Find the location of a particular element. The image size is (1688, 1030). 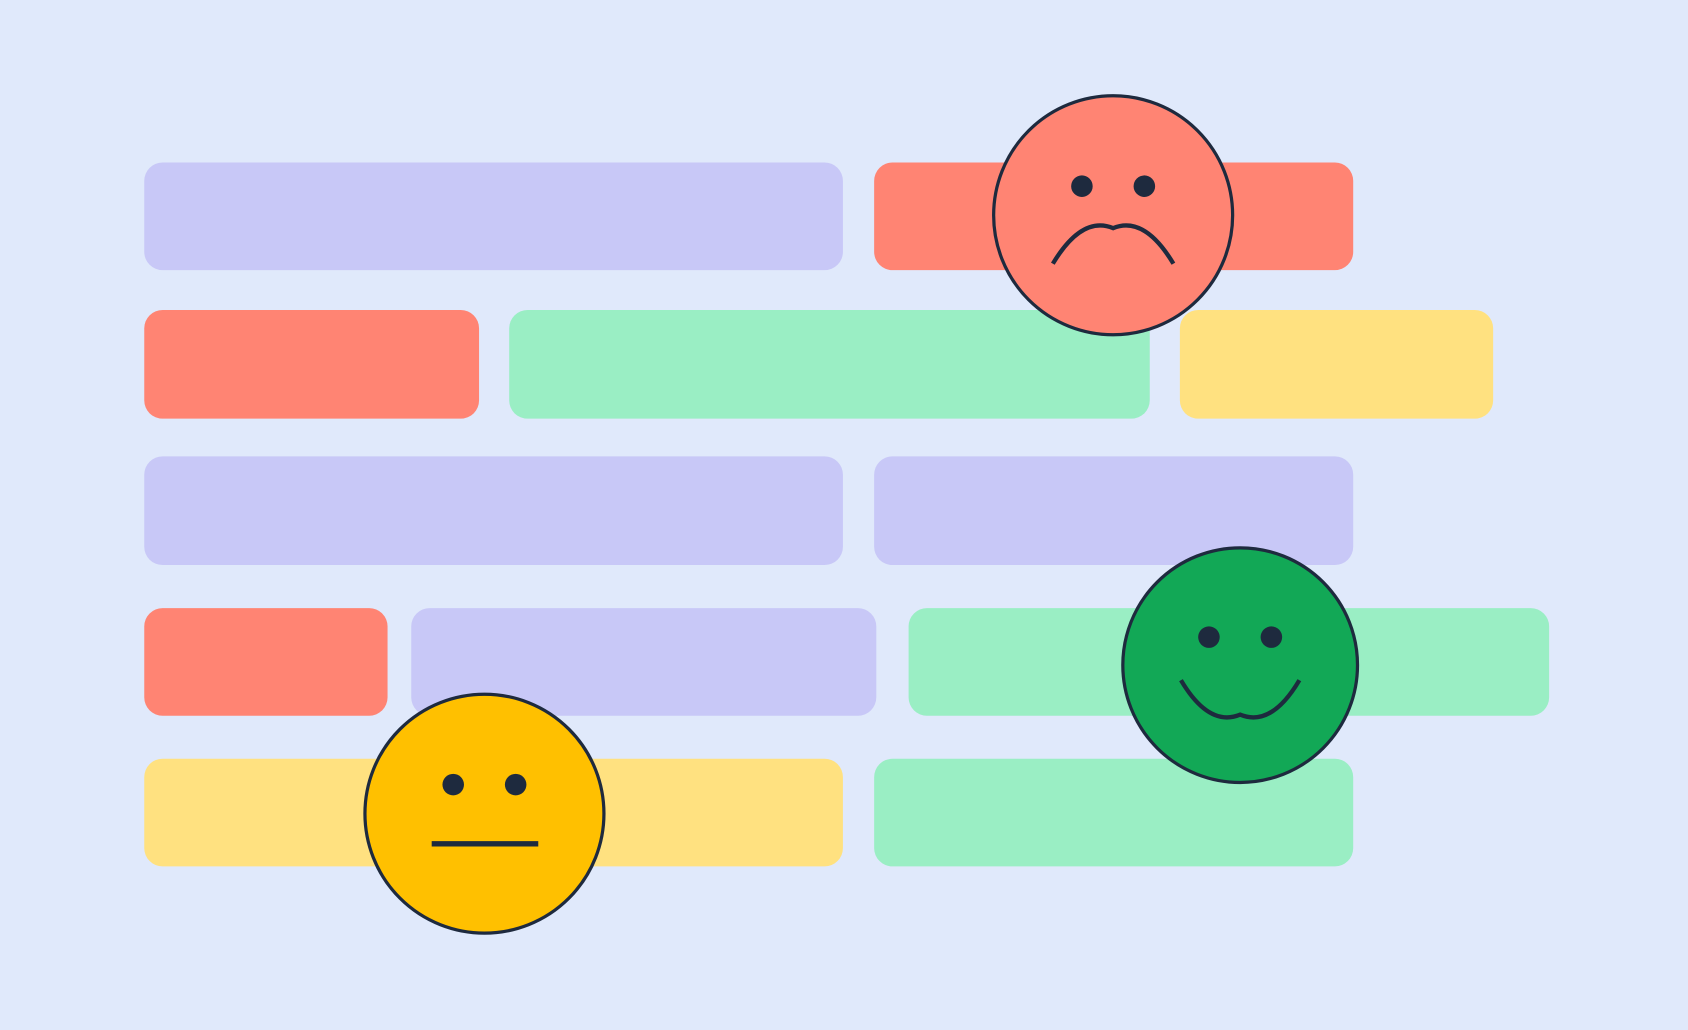

sad-face is located at coordinates (1113, 215).